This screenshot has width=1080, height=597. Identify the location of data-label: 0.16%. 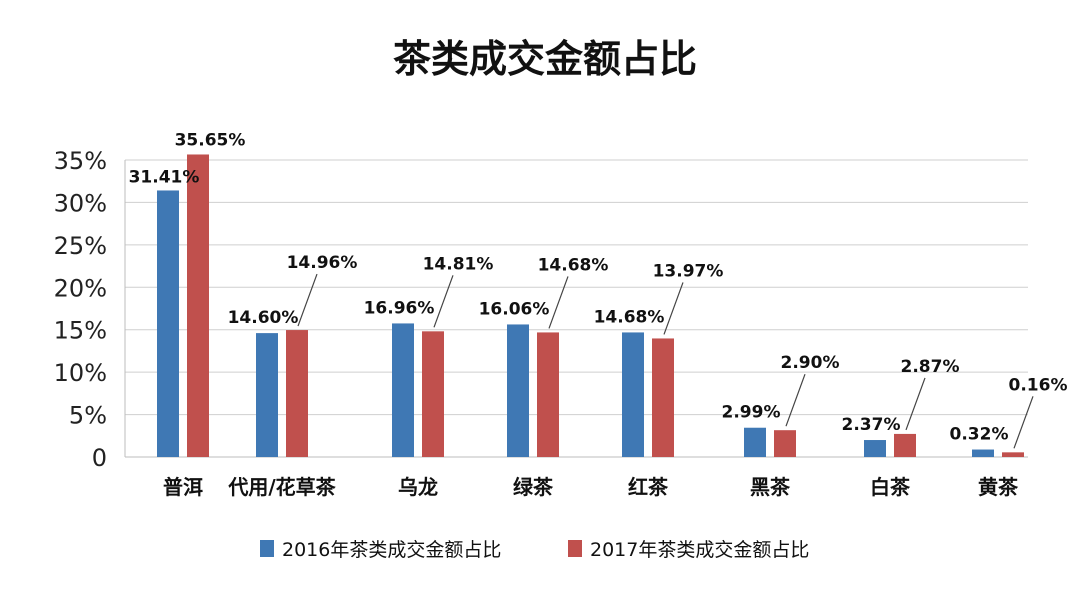
(1038, 385).